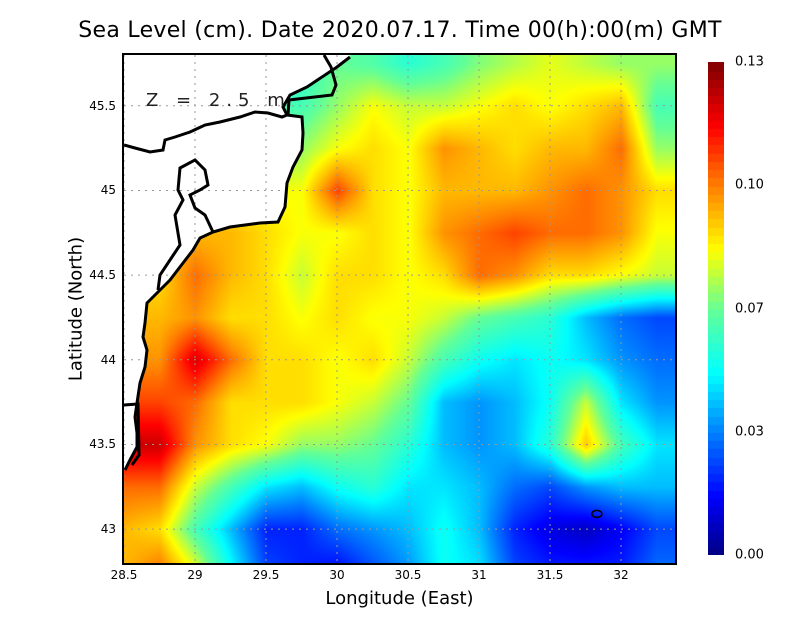 Image resolution: width=800 pixels, height=618 pixels. What do you see at coordinates (408, 575) in the screenshot?
I see `x-tick-label: 30.5` at bounding box center [408, 575].